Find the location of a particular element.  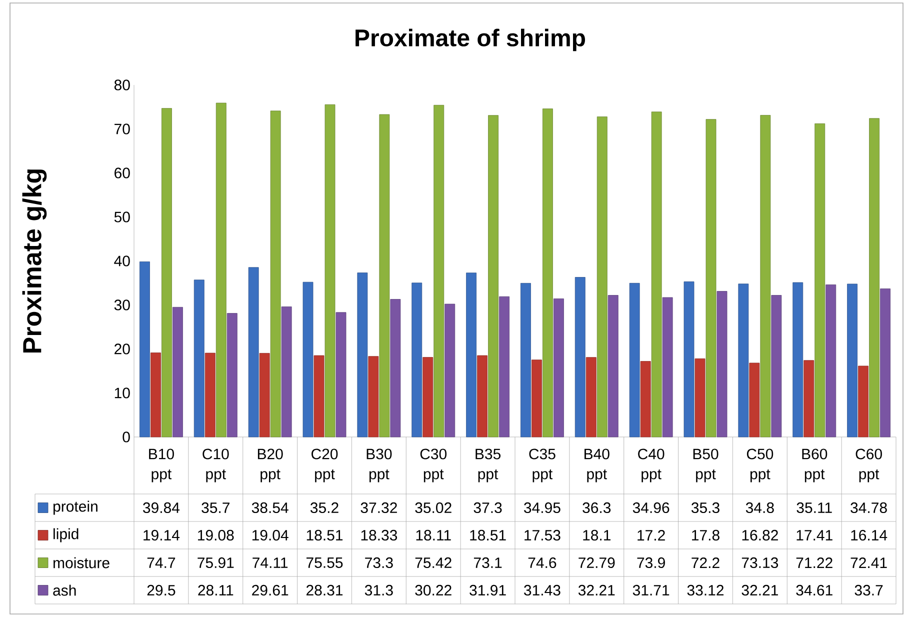

legend-label: moisture is located at coordinates (82, 562).